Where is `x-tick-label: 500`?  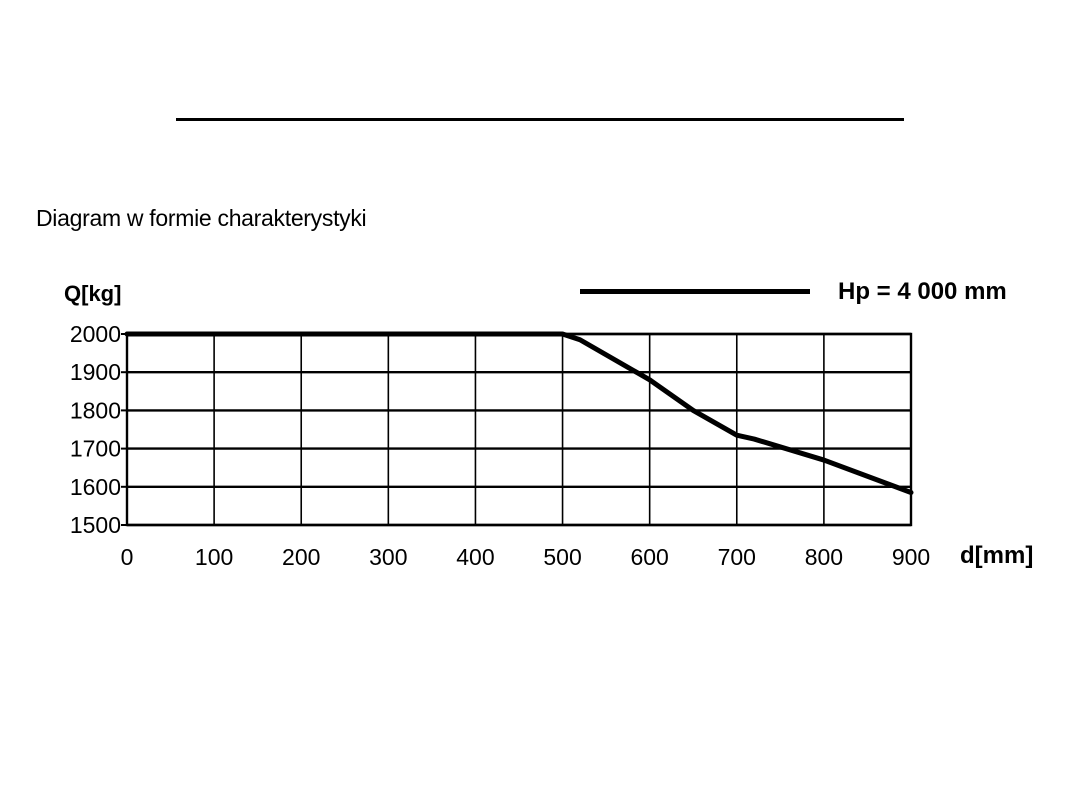
x-tick-label: 500 is located at coordinates (562, 557).